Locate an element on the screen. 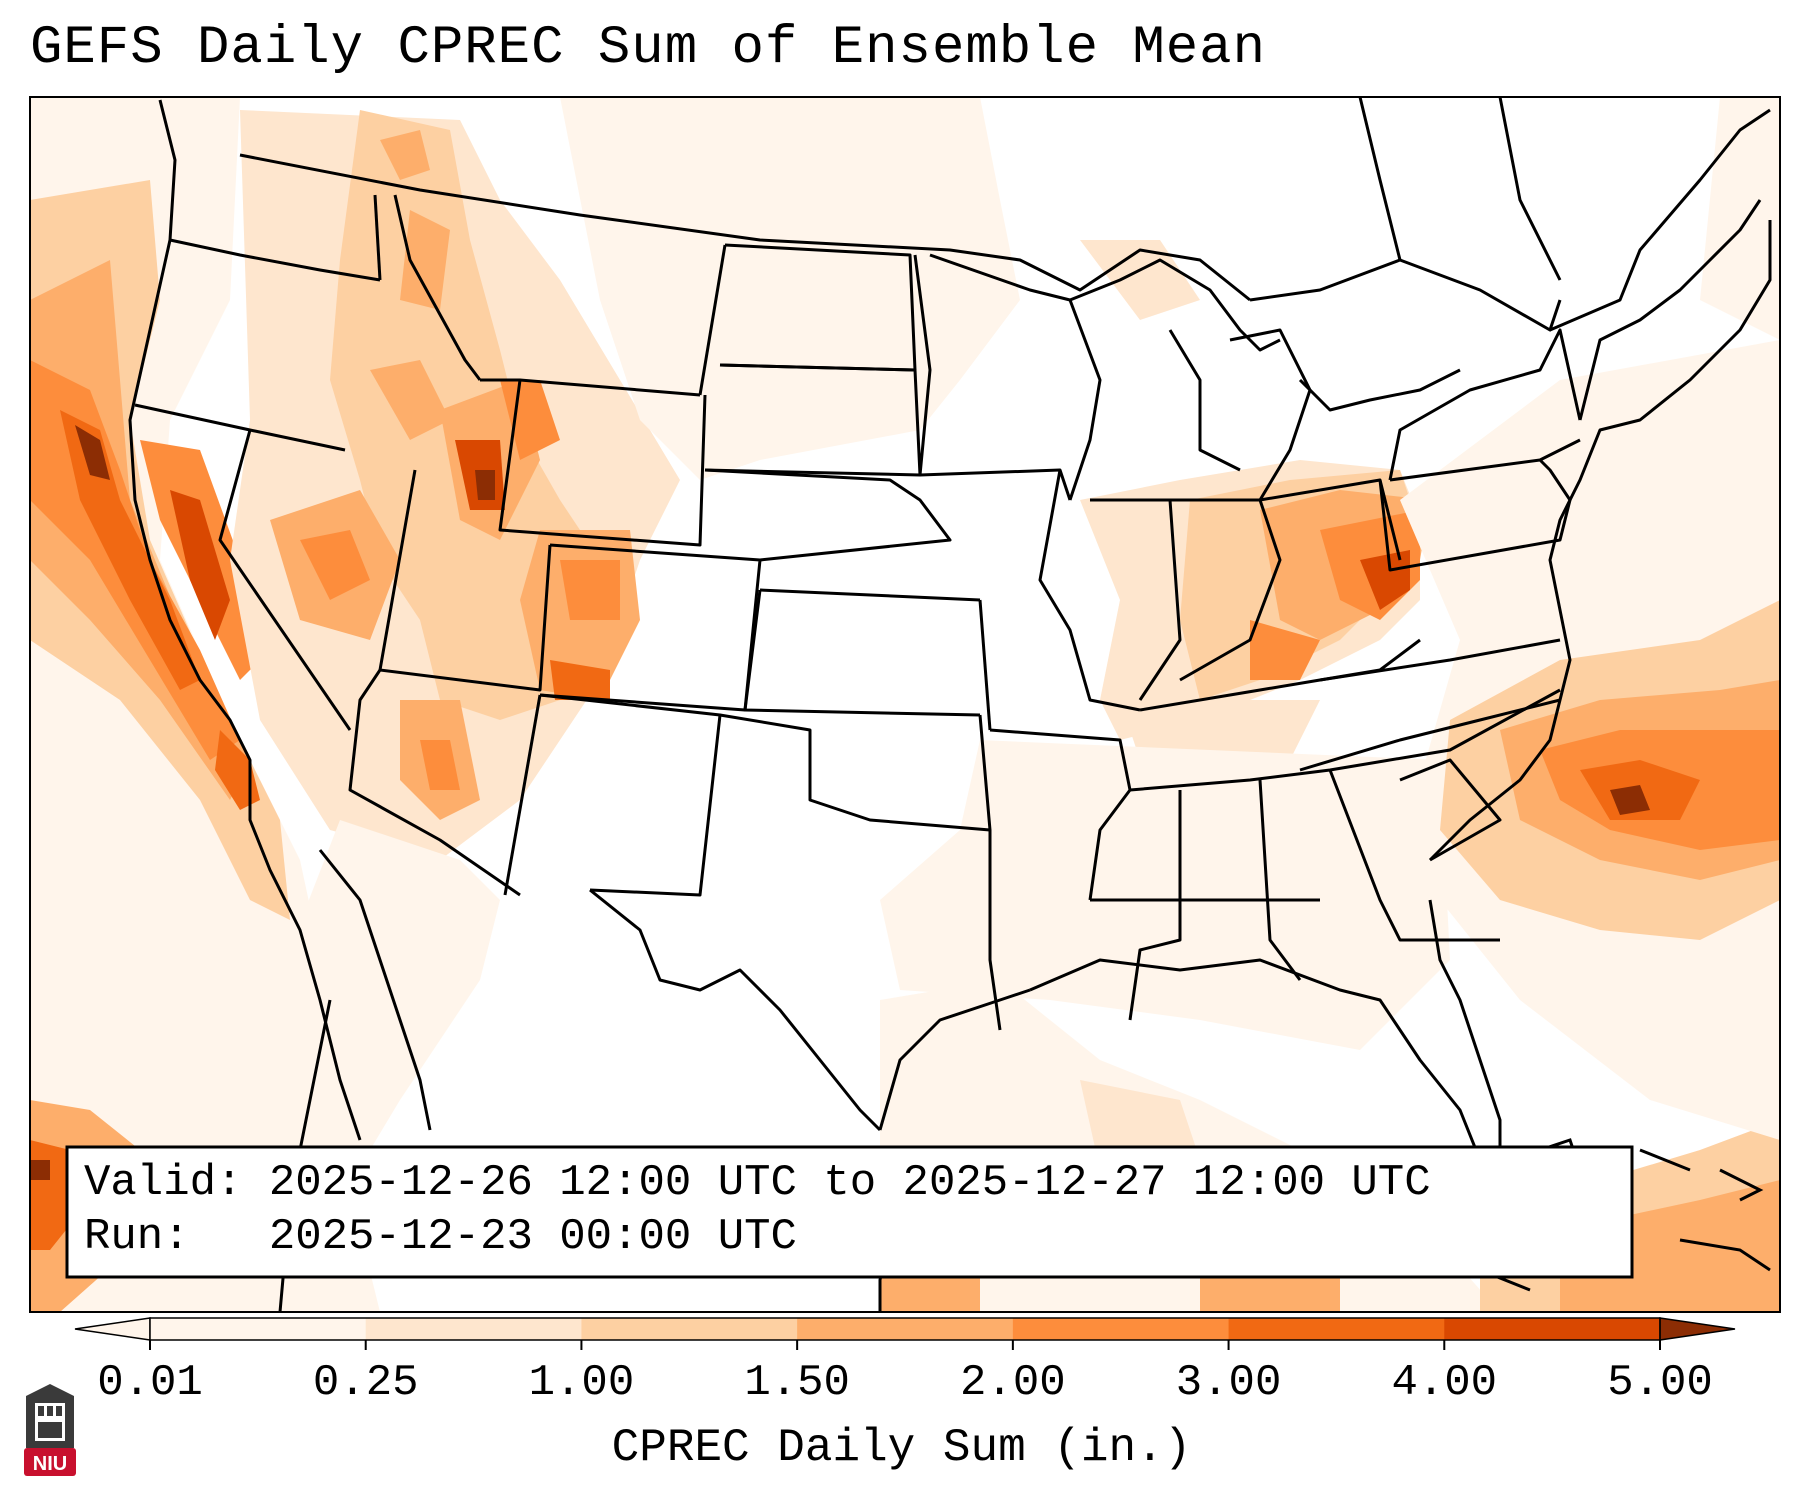 The image size is (1803, 1500). colorbar-tick-label: 2.00 is located at coordinates (1013, 1383).